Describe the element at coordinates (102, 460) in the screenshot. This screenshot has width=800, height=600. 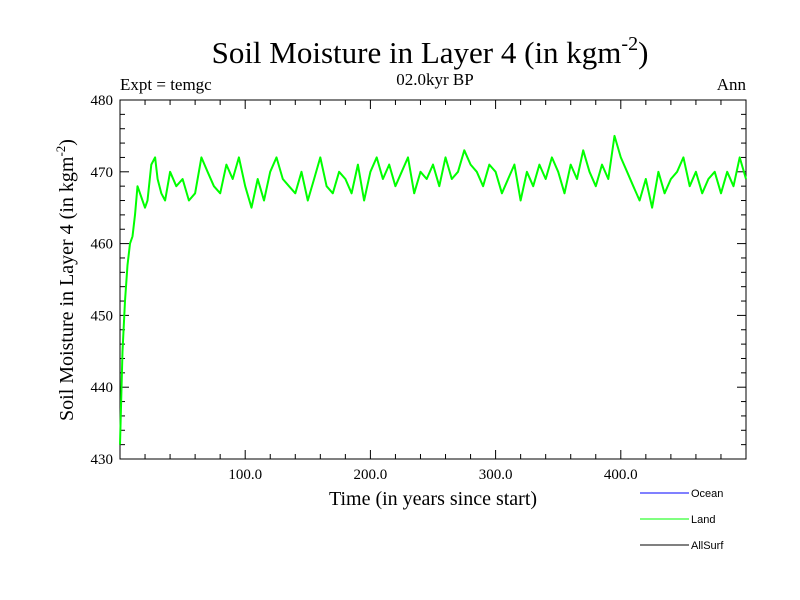
I see `y-tick-label: 430` at that location.